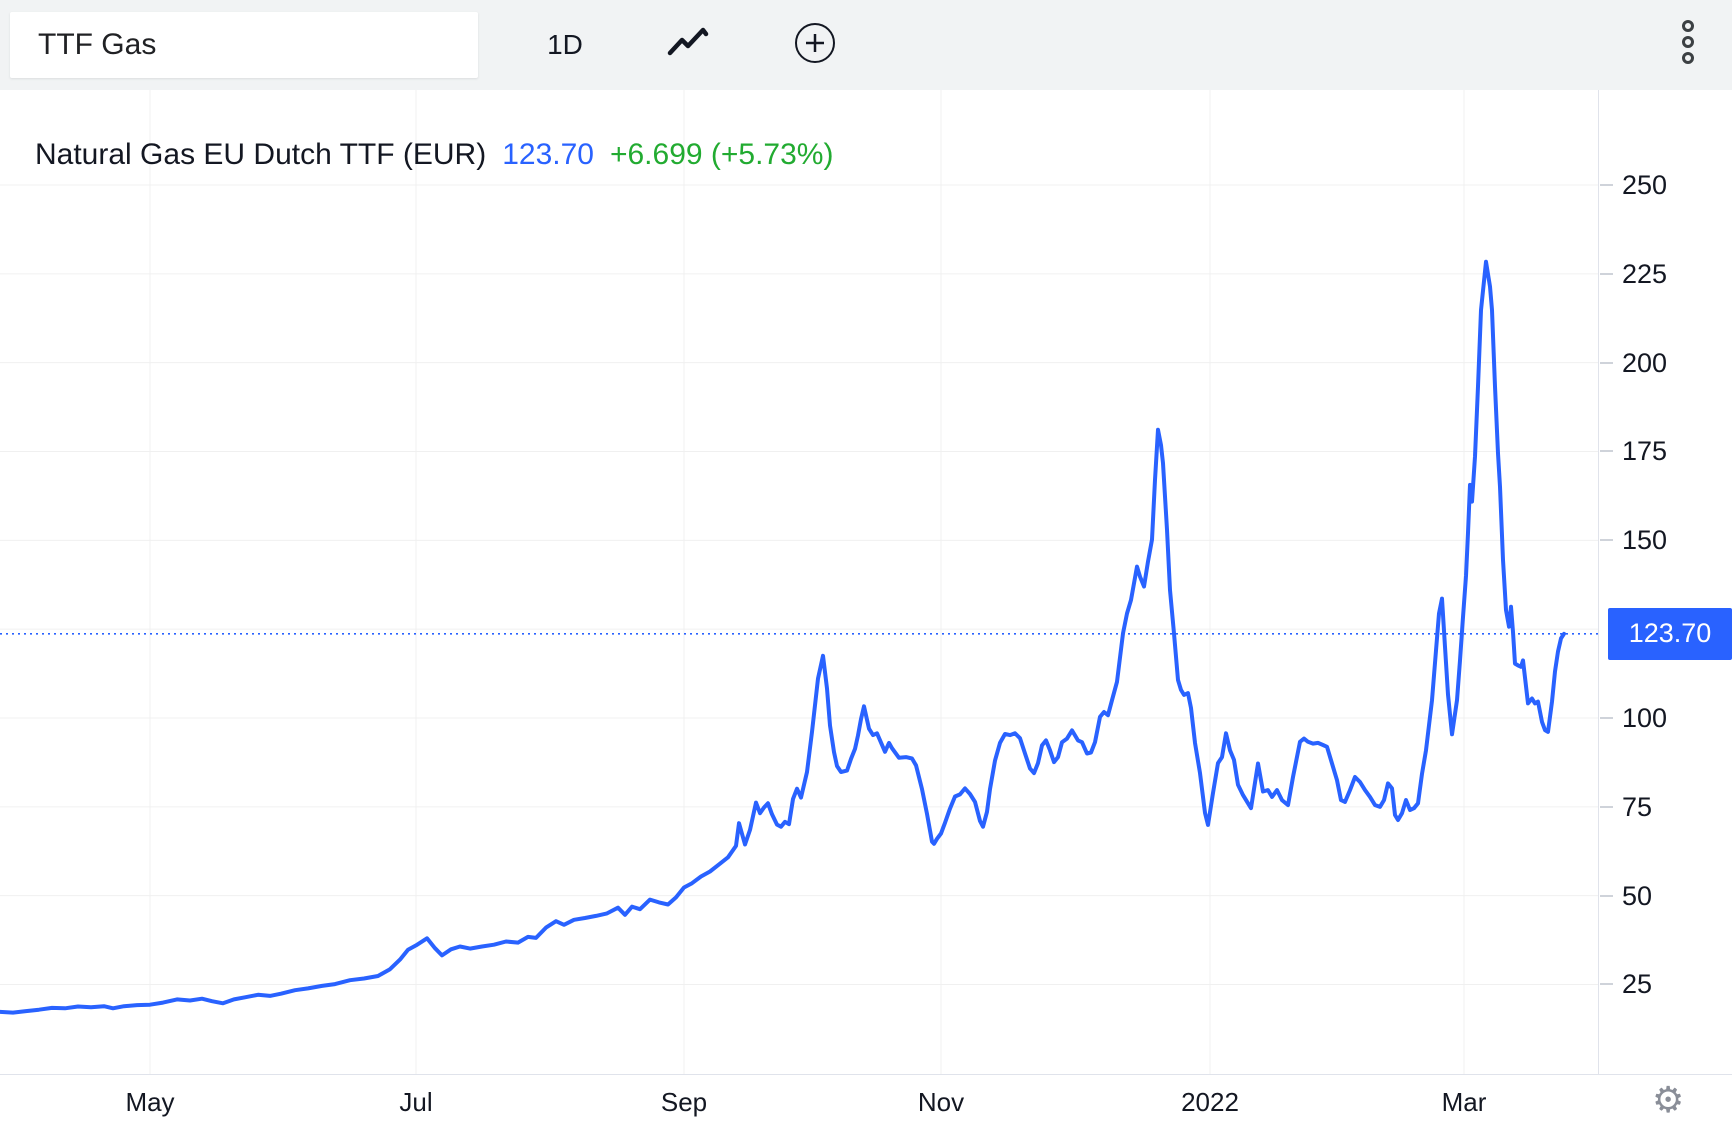 The width and height of the screenshot is (1732, 1130). I want to click on price-scale: 123.70 250 225 200 175 150 100 75 50 25, so click(1665, 582).